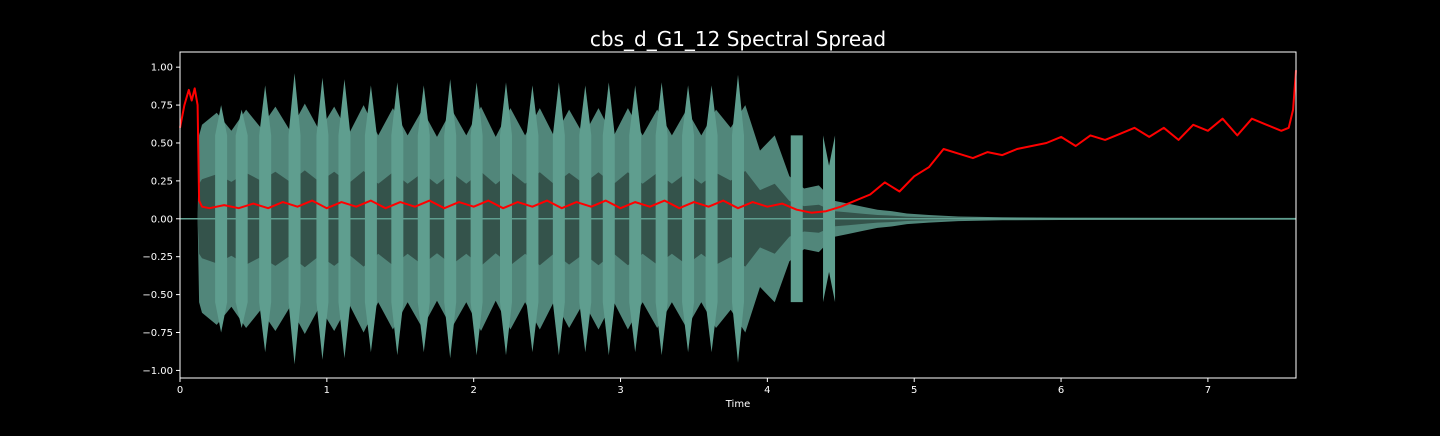 This screenshot has width=1440, height=436. What do you see at coordinates (157, 295) in the screenshot?
I see `y-tick-label: −0.50` at bounding box center [157, 295].